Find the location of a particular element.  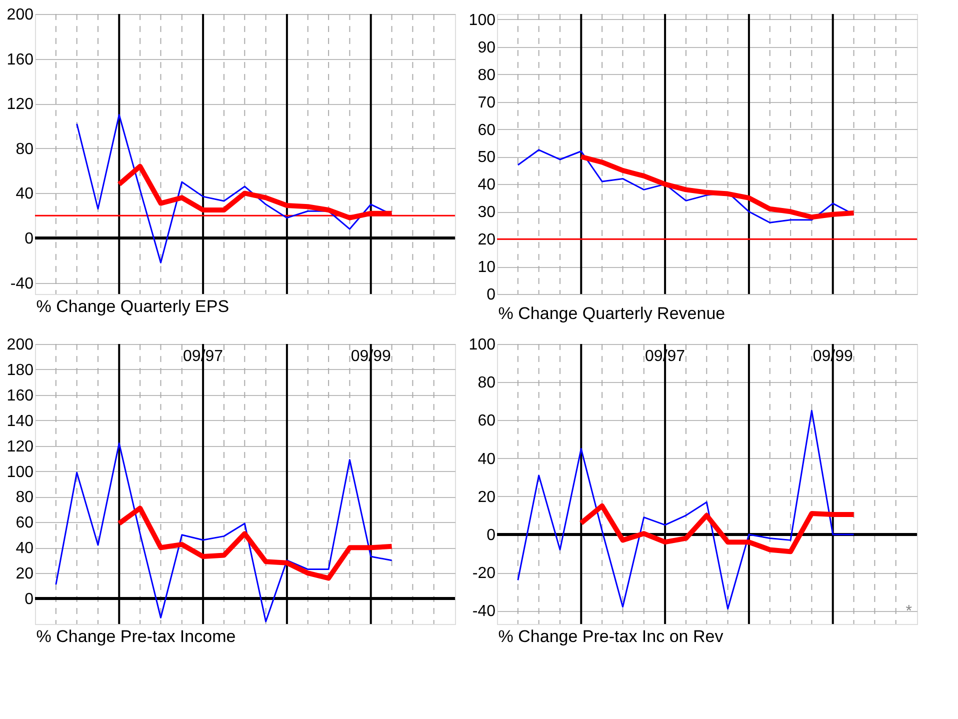

y-tick-label: 10 is located at coordinates (487, 267).